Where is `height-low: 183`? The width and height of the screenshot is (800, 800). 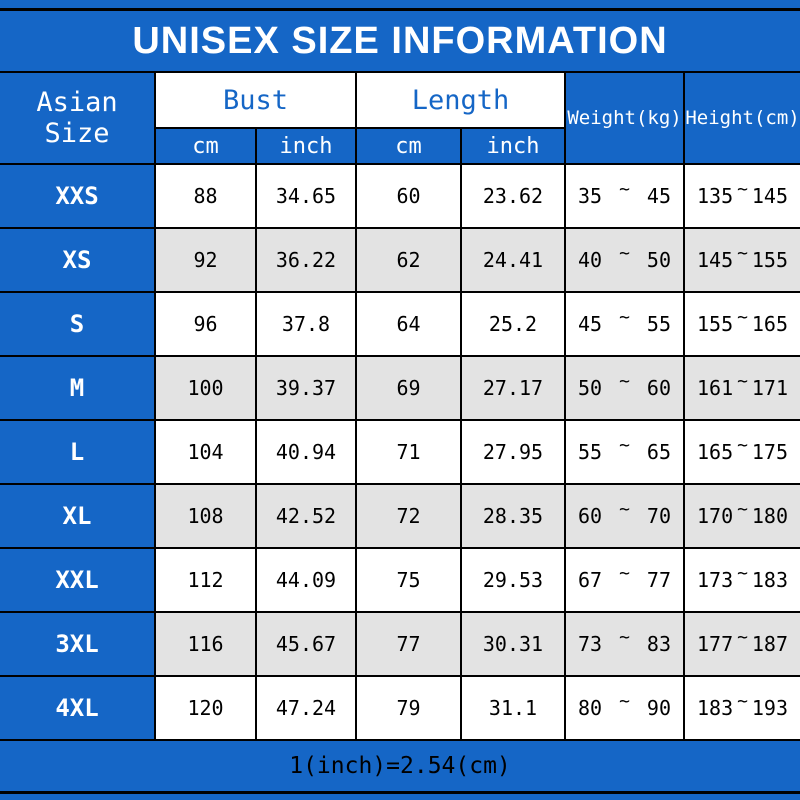 height-low: 183 is located at coordinates (715, 708).